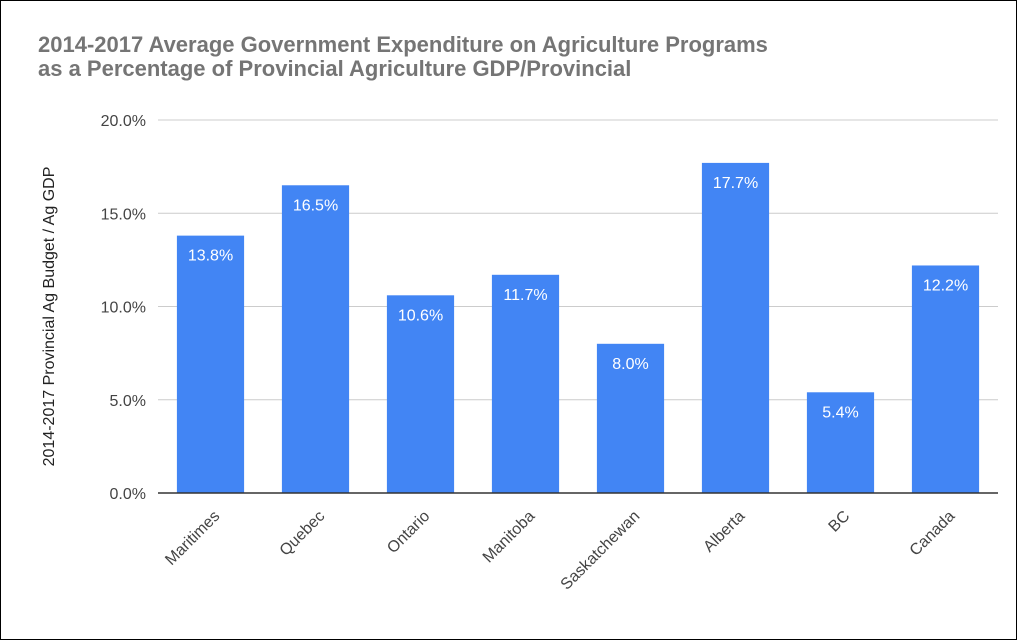 The image size is (1019, 640). What do you see at coordinates (420, 315) in the screenshot?
I see `data-label: 10.6%` at bounding box center [420, 315].